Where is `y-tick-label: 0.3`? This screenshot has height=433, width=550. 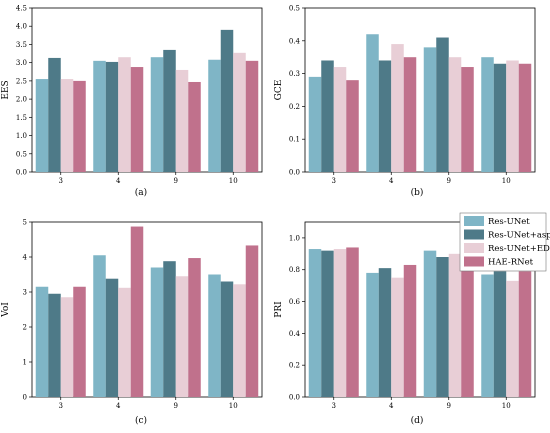
y-tick-label: 0.3 is located at coordinates (294, 74).